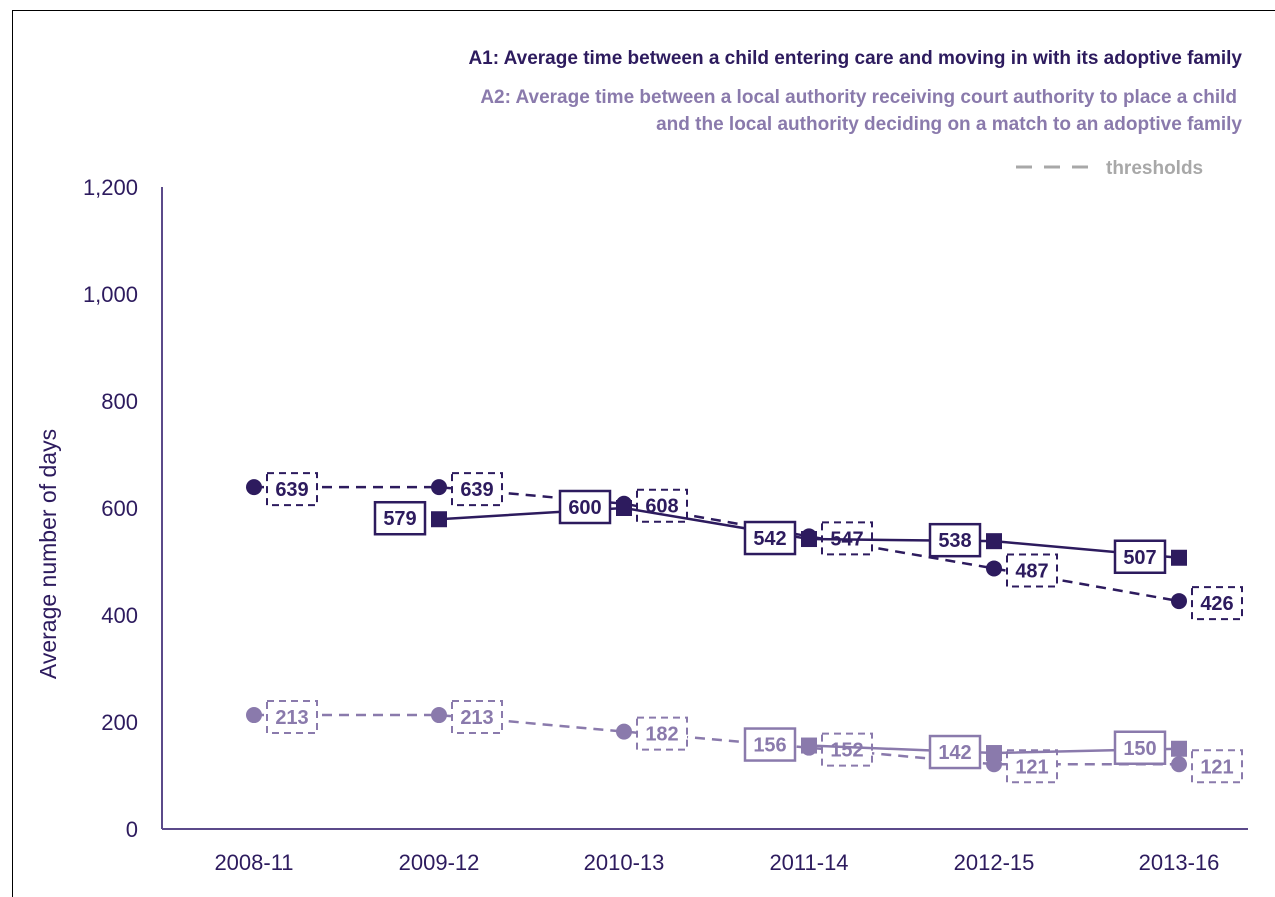 The image size is (1275, 897). I want to click on x-tick-label: 2010-13, so click(624, 862).